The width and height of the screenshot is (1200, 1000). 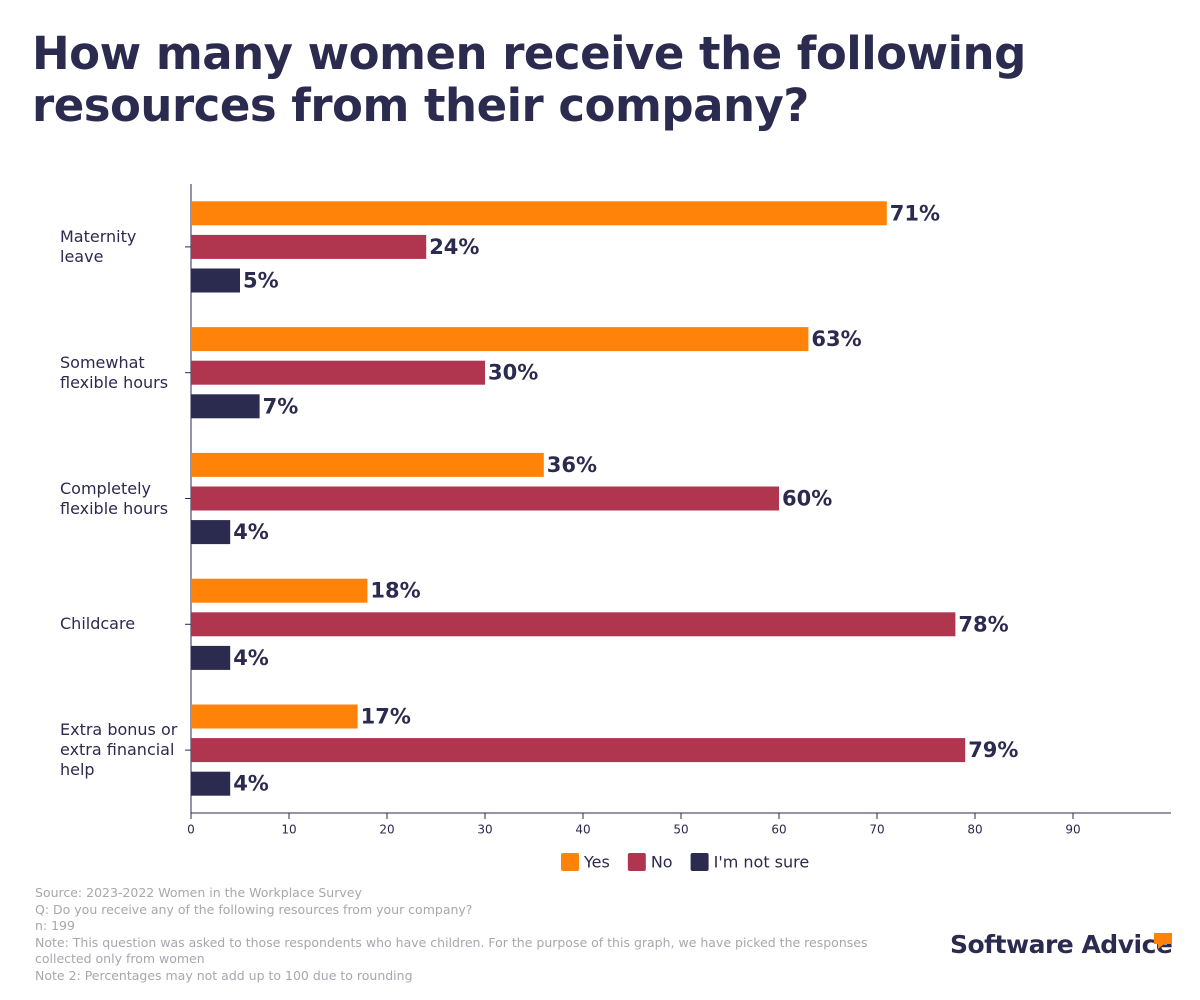 What do you see at coordinates (454, 247) in the screenshot?
I see `value-label: 24%` at bounding box center [454, 247].